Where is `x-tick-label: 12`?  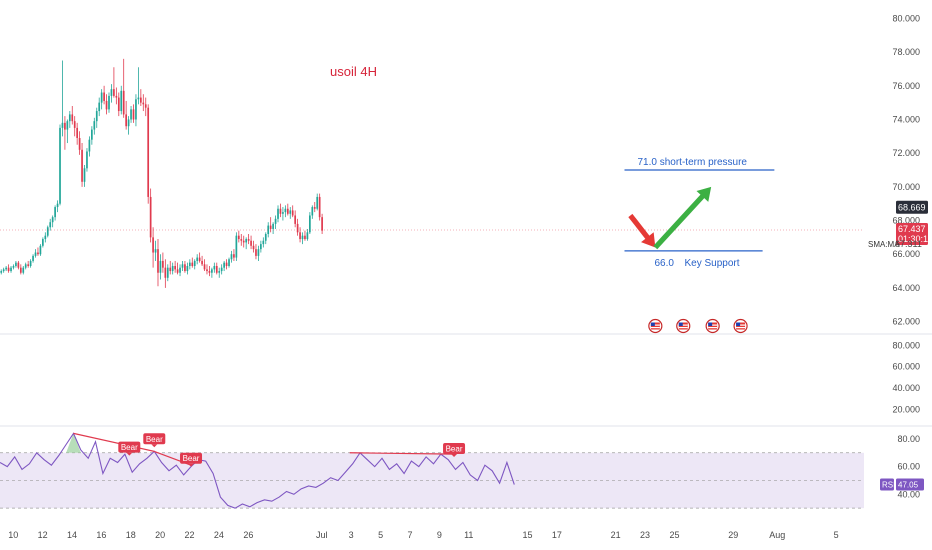 x-tick-label: 12 is located at coordinates (43, 535).